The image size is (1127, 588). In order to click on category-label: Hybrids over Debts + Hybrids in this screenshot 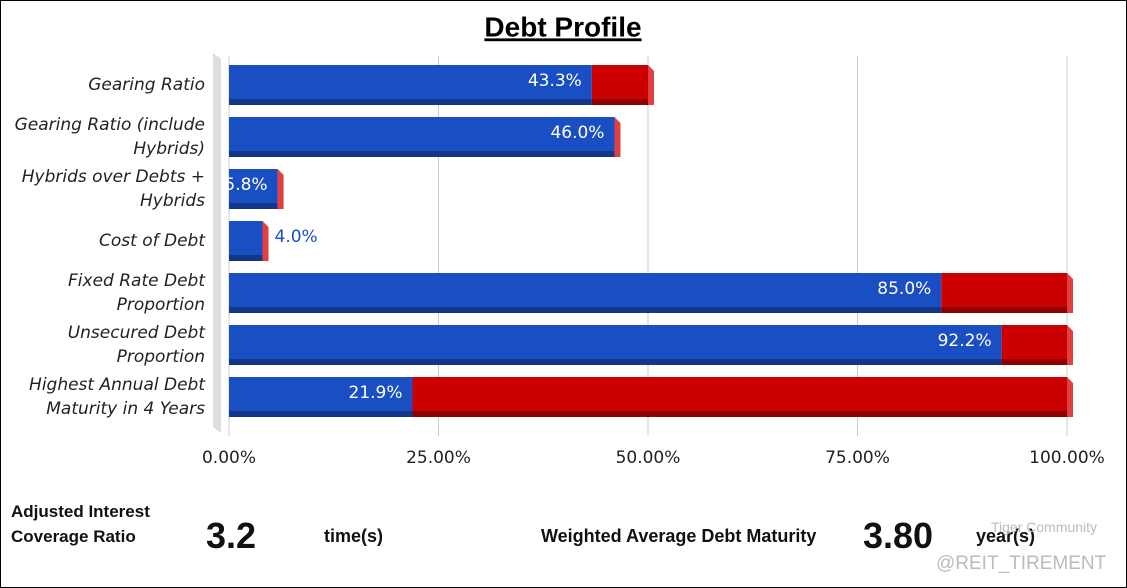, I will do `click(113, 189)`.